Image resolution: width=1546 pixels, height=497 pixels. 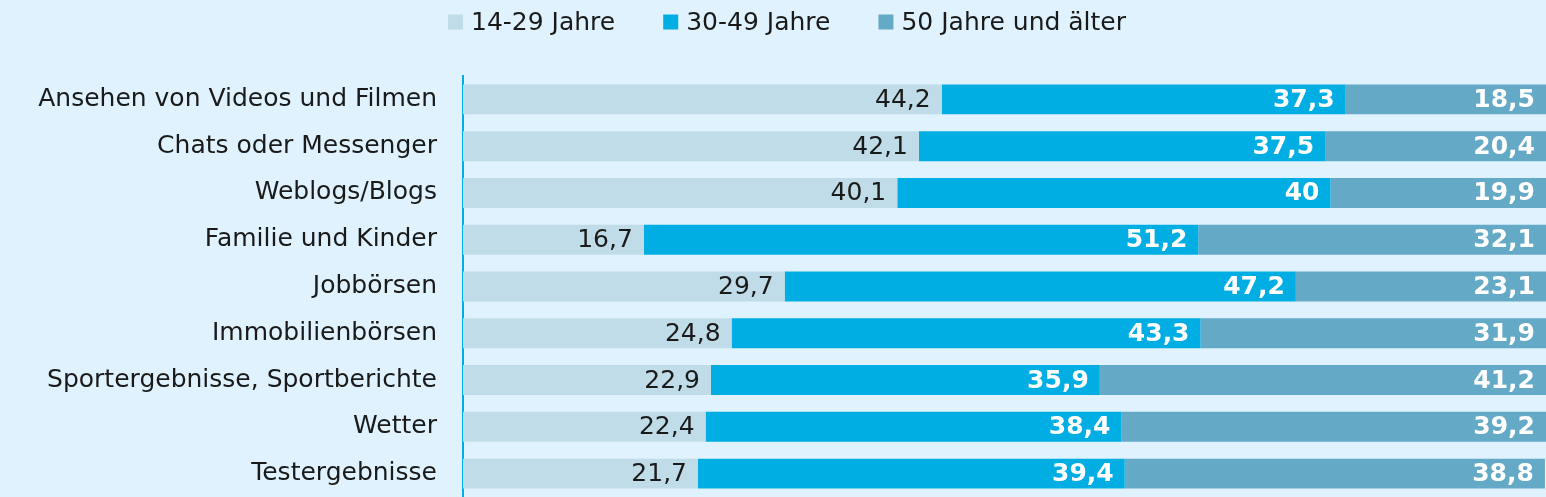 I want to click on data-label: 22,4, so click(x=666, y=426).